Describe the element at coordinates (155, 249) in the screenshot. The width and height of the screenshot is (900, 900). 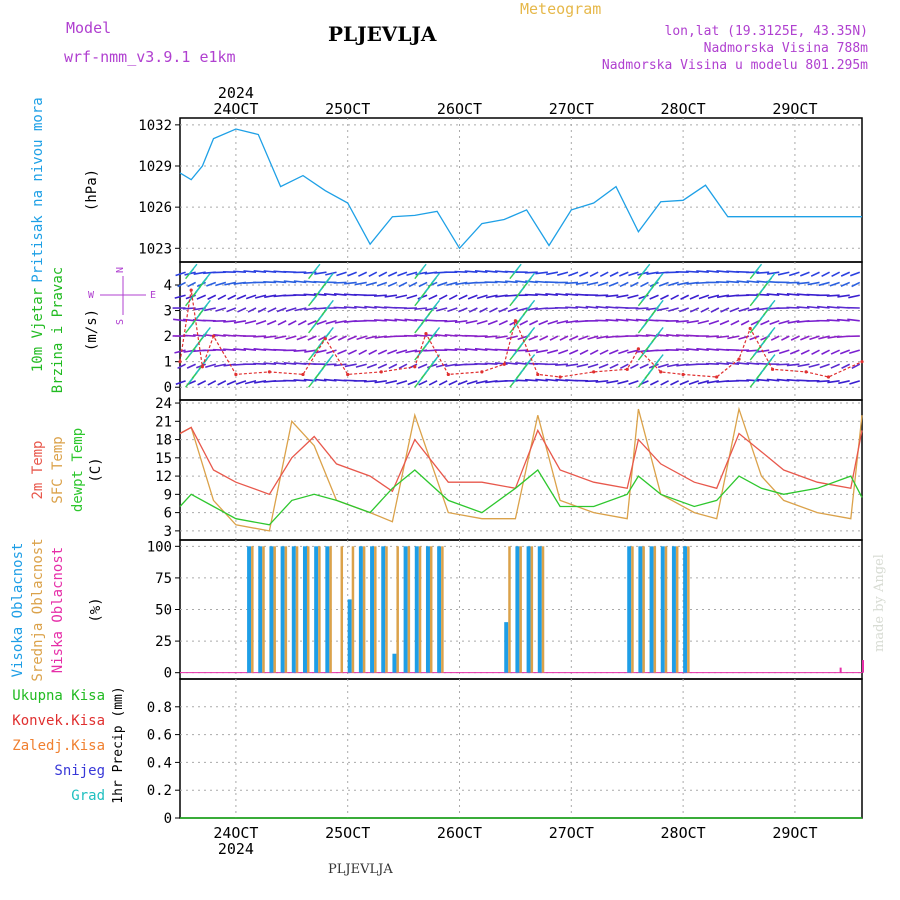
I see `y-tick-label: 1023` at that location.